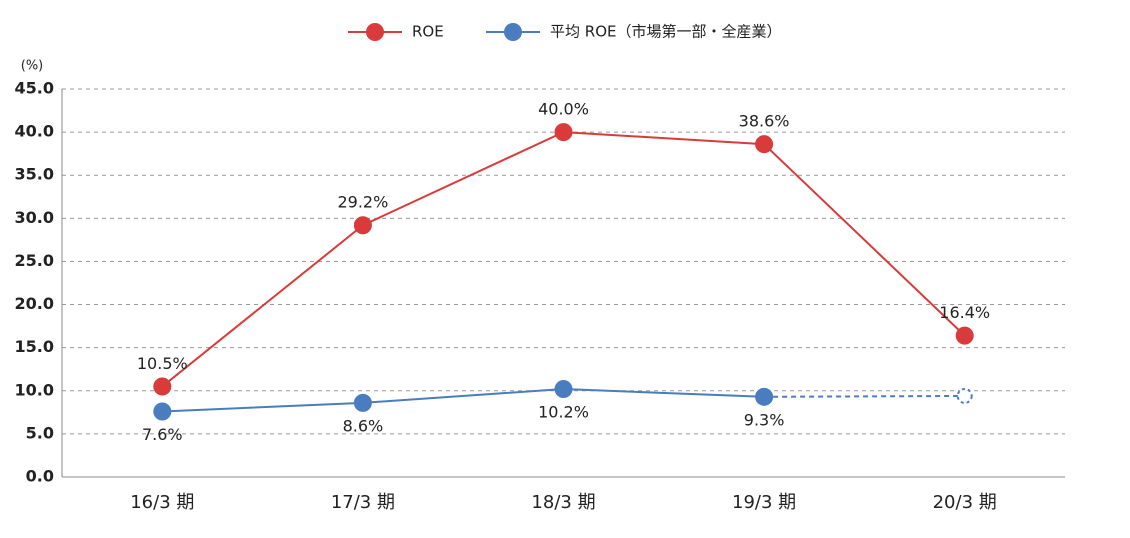 Image resolution: width=1130 pixels, height=538 pixels. Describe the element at coordinates (162, 502) in the screenshot. I see `x-tick-label: 16/3 期` at that location.